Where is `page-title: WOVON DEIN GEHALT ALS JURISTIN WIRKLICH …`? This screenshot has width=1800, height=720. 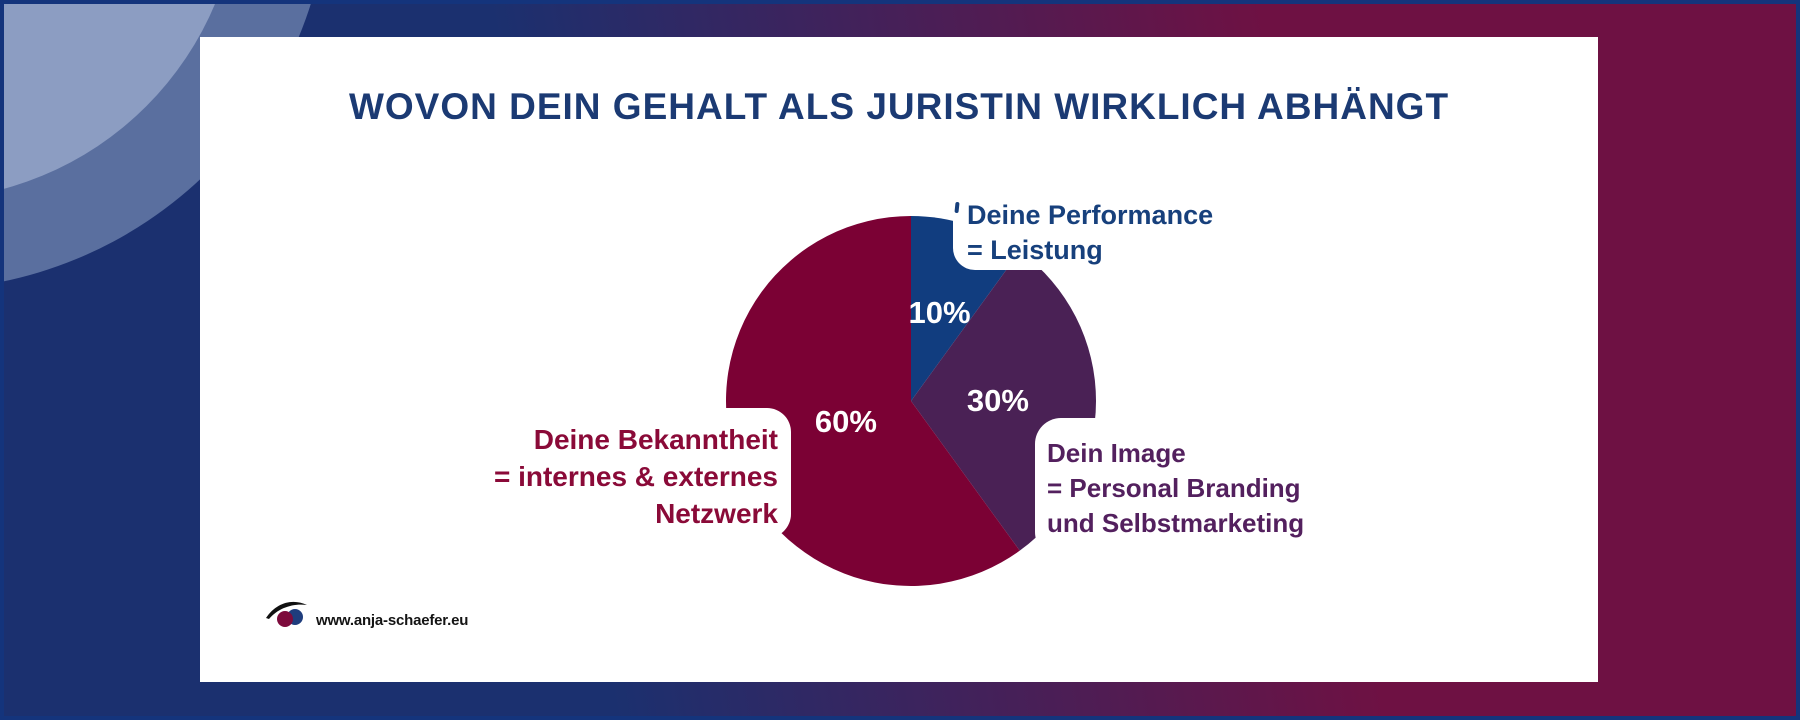 page-title: WOVON DEIN GEHALT ALS JURISTIN WIRKLICH … is located at coordinates (899, 106).